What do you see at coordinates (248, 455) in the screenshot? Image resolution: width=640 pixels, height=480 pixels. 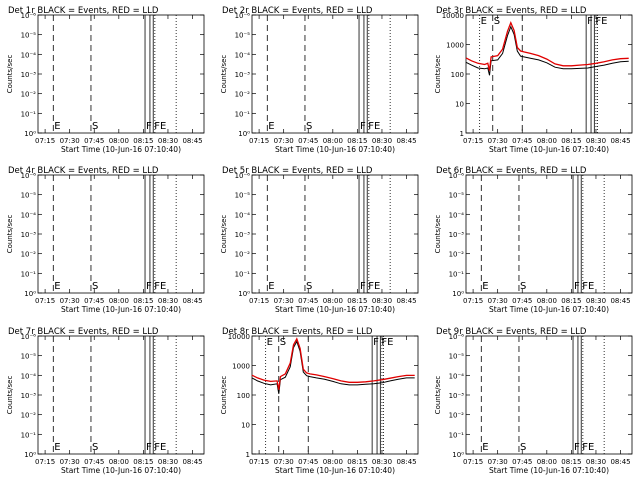 I see `y-tick-label: 1` at bounding box center [248, 455].